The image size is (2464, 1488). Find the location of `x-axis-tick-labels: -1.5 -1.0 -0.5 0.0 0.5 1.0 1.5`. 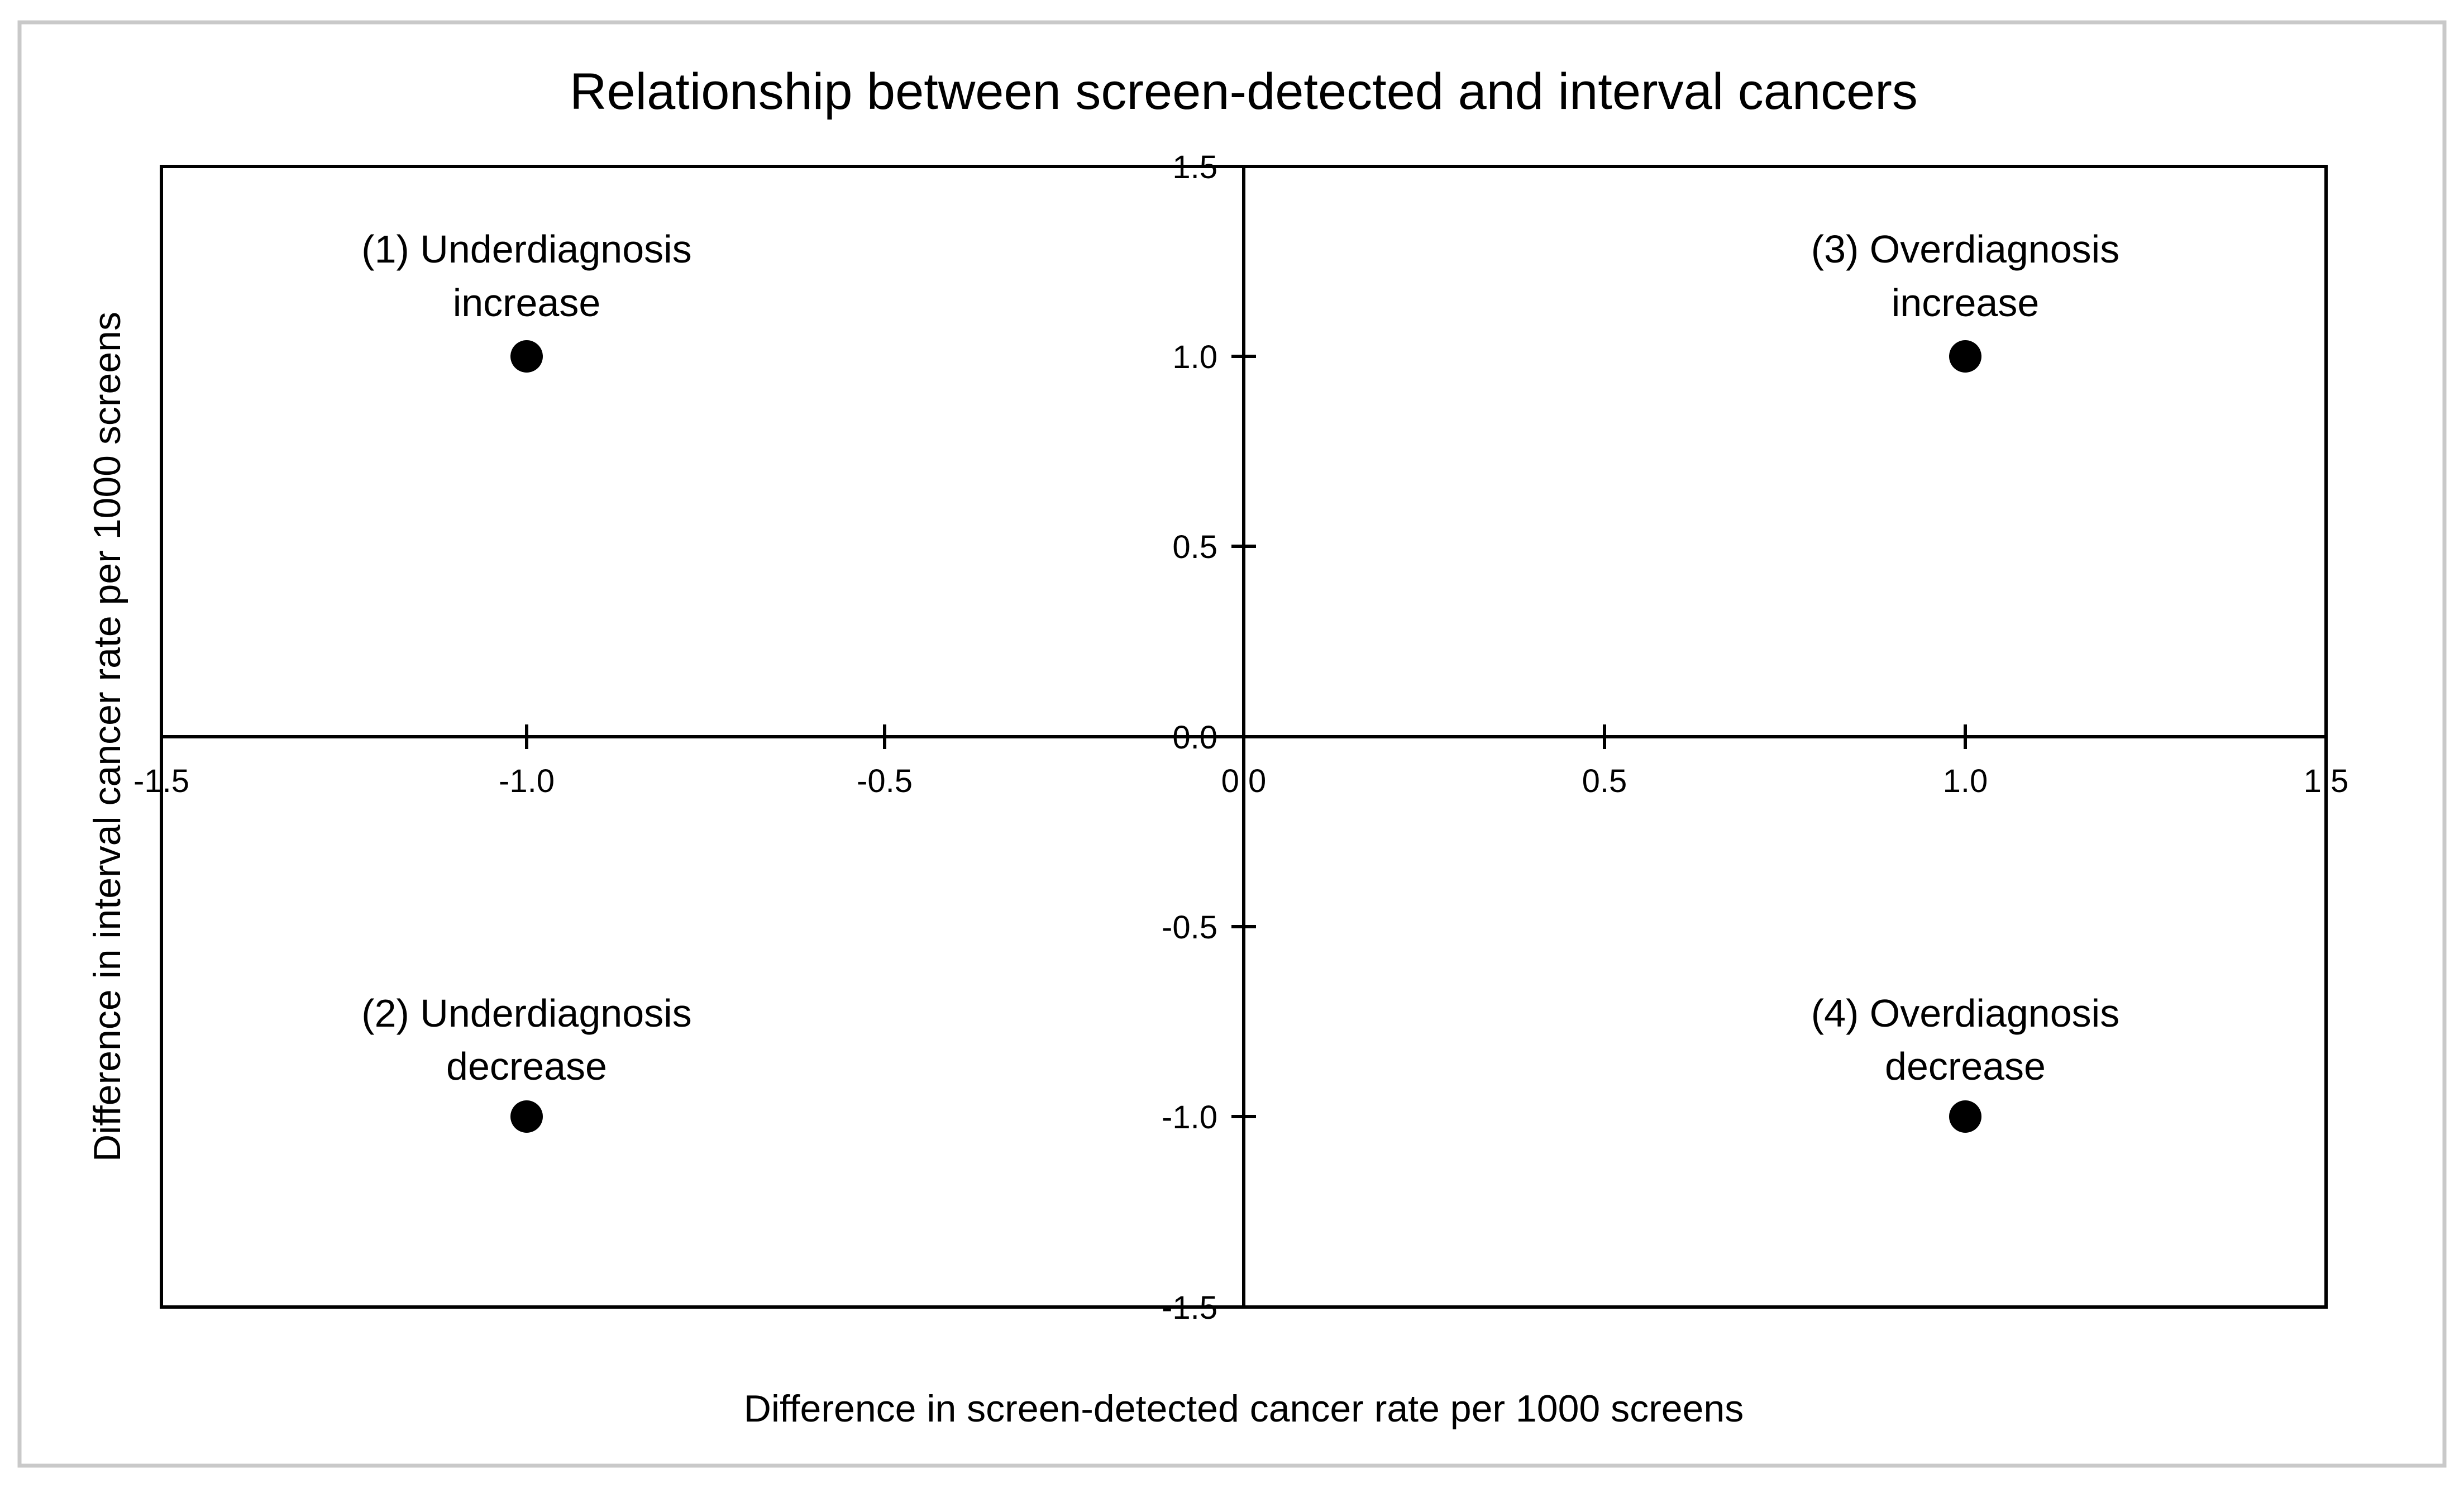

x-axis-tick-labels: -1.5 -1.0 -0.5 0.0 0.5 1.0 1.5 is located at coordinates (1240, 781).